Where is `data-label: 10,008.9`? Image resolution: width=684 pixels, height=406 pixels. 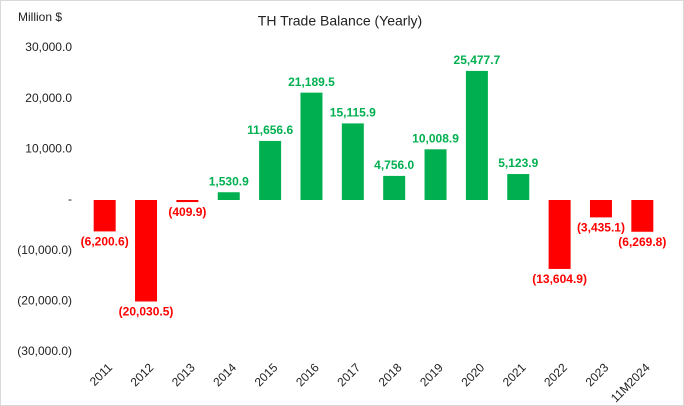
data-label: 10,008.9 is located at coordinates (435, 138).